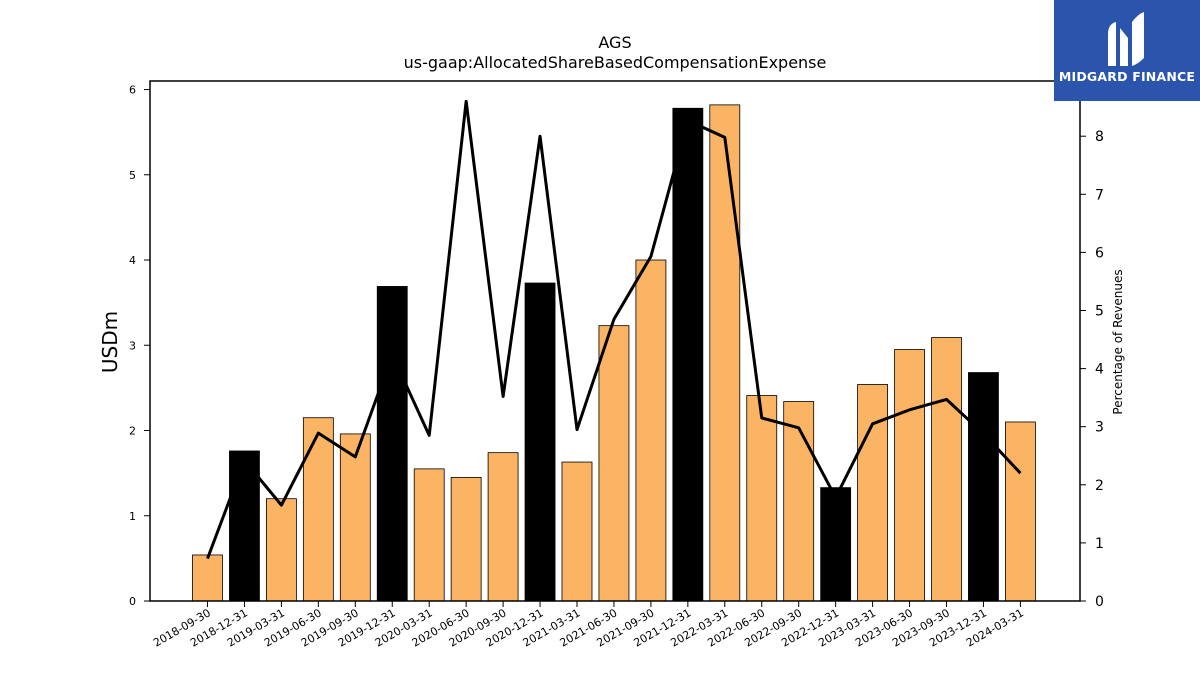 Image resolution: width=1200 pixels, height=675 pixels. I want to click on y2-tick-label-7: 7, so click(1099, 195).